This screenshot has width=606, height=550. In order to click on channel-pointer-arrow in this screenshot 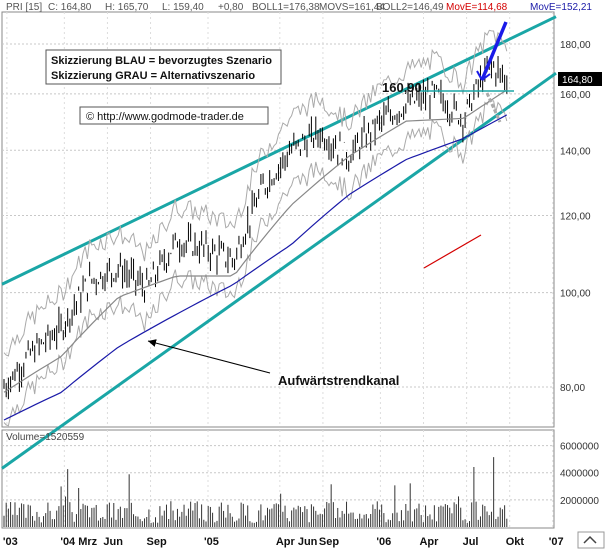, I will do `click(209, 356)`.